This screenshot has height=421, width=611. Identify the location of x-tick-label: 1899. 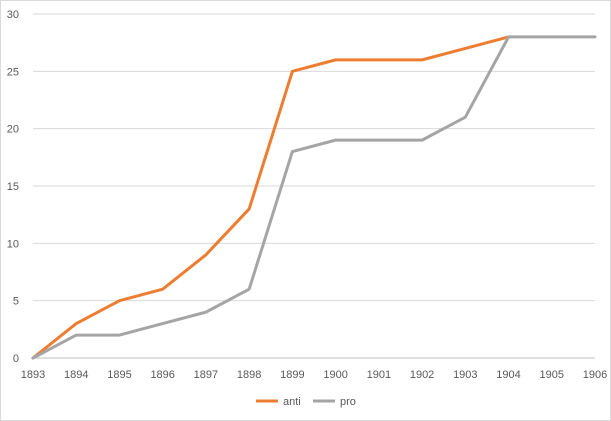
(292, 375).